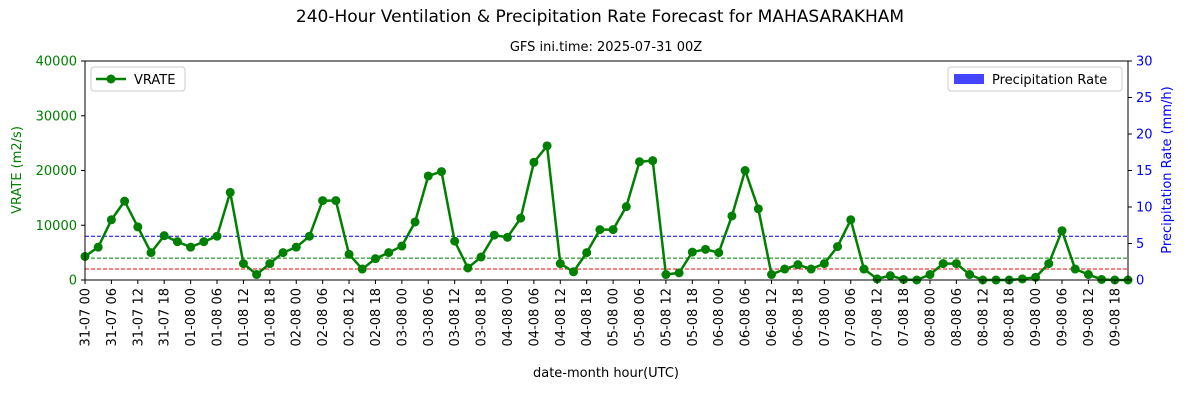 This screenshot has width=1200, height=400. I want to click on left-y-tick-label: 30000, so click(56, 116).